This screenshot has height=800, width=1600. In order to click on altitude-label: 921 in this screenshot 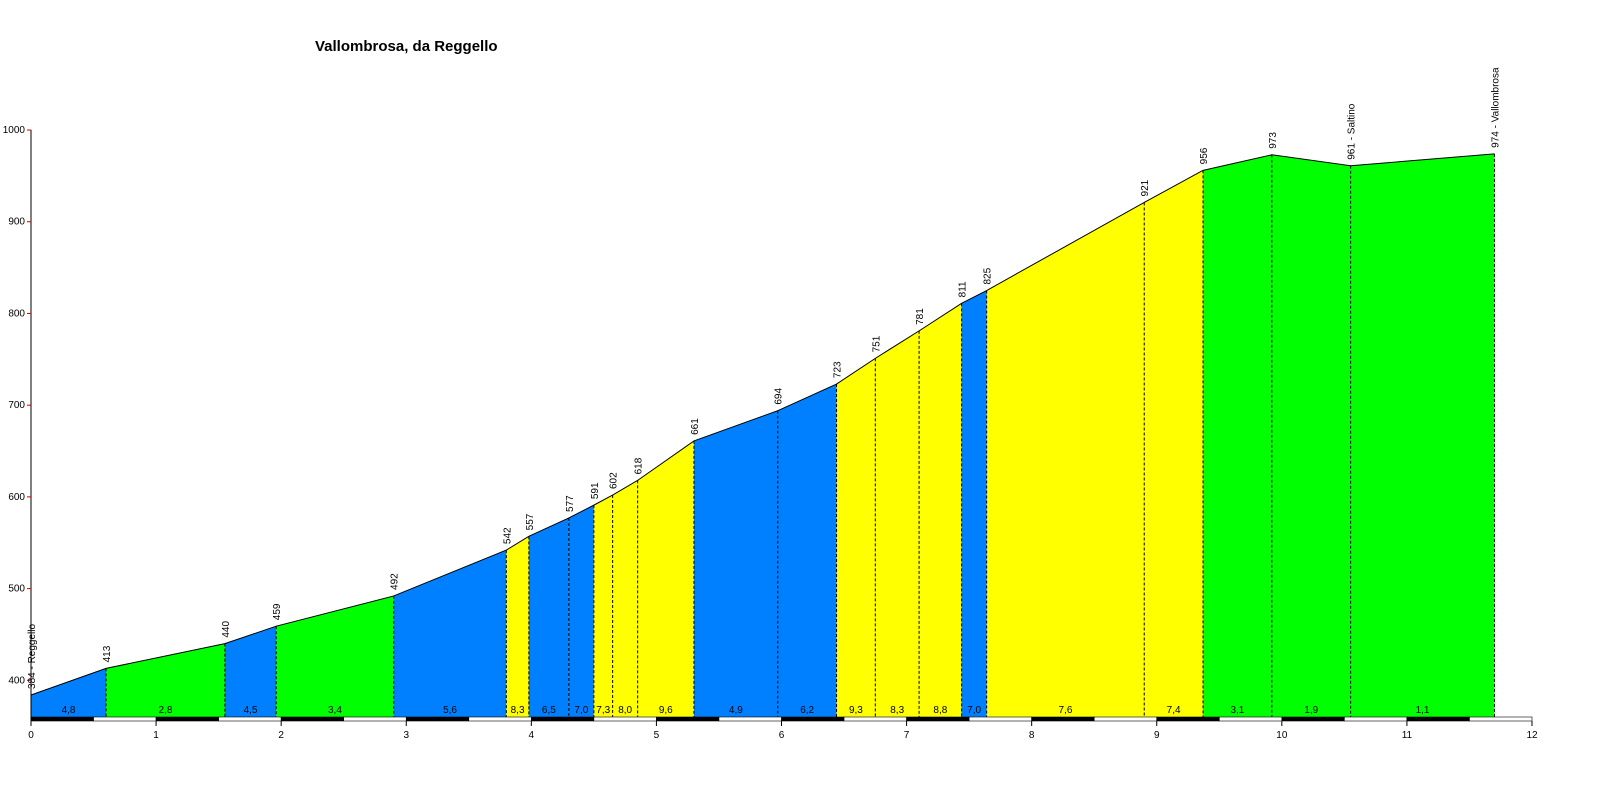, I will do `click(1145, 187)`.